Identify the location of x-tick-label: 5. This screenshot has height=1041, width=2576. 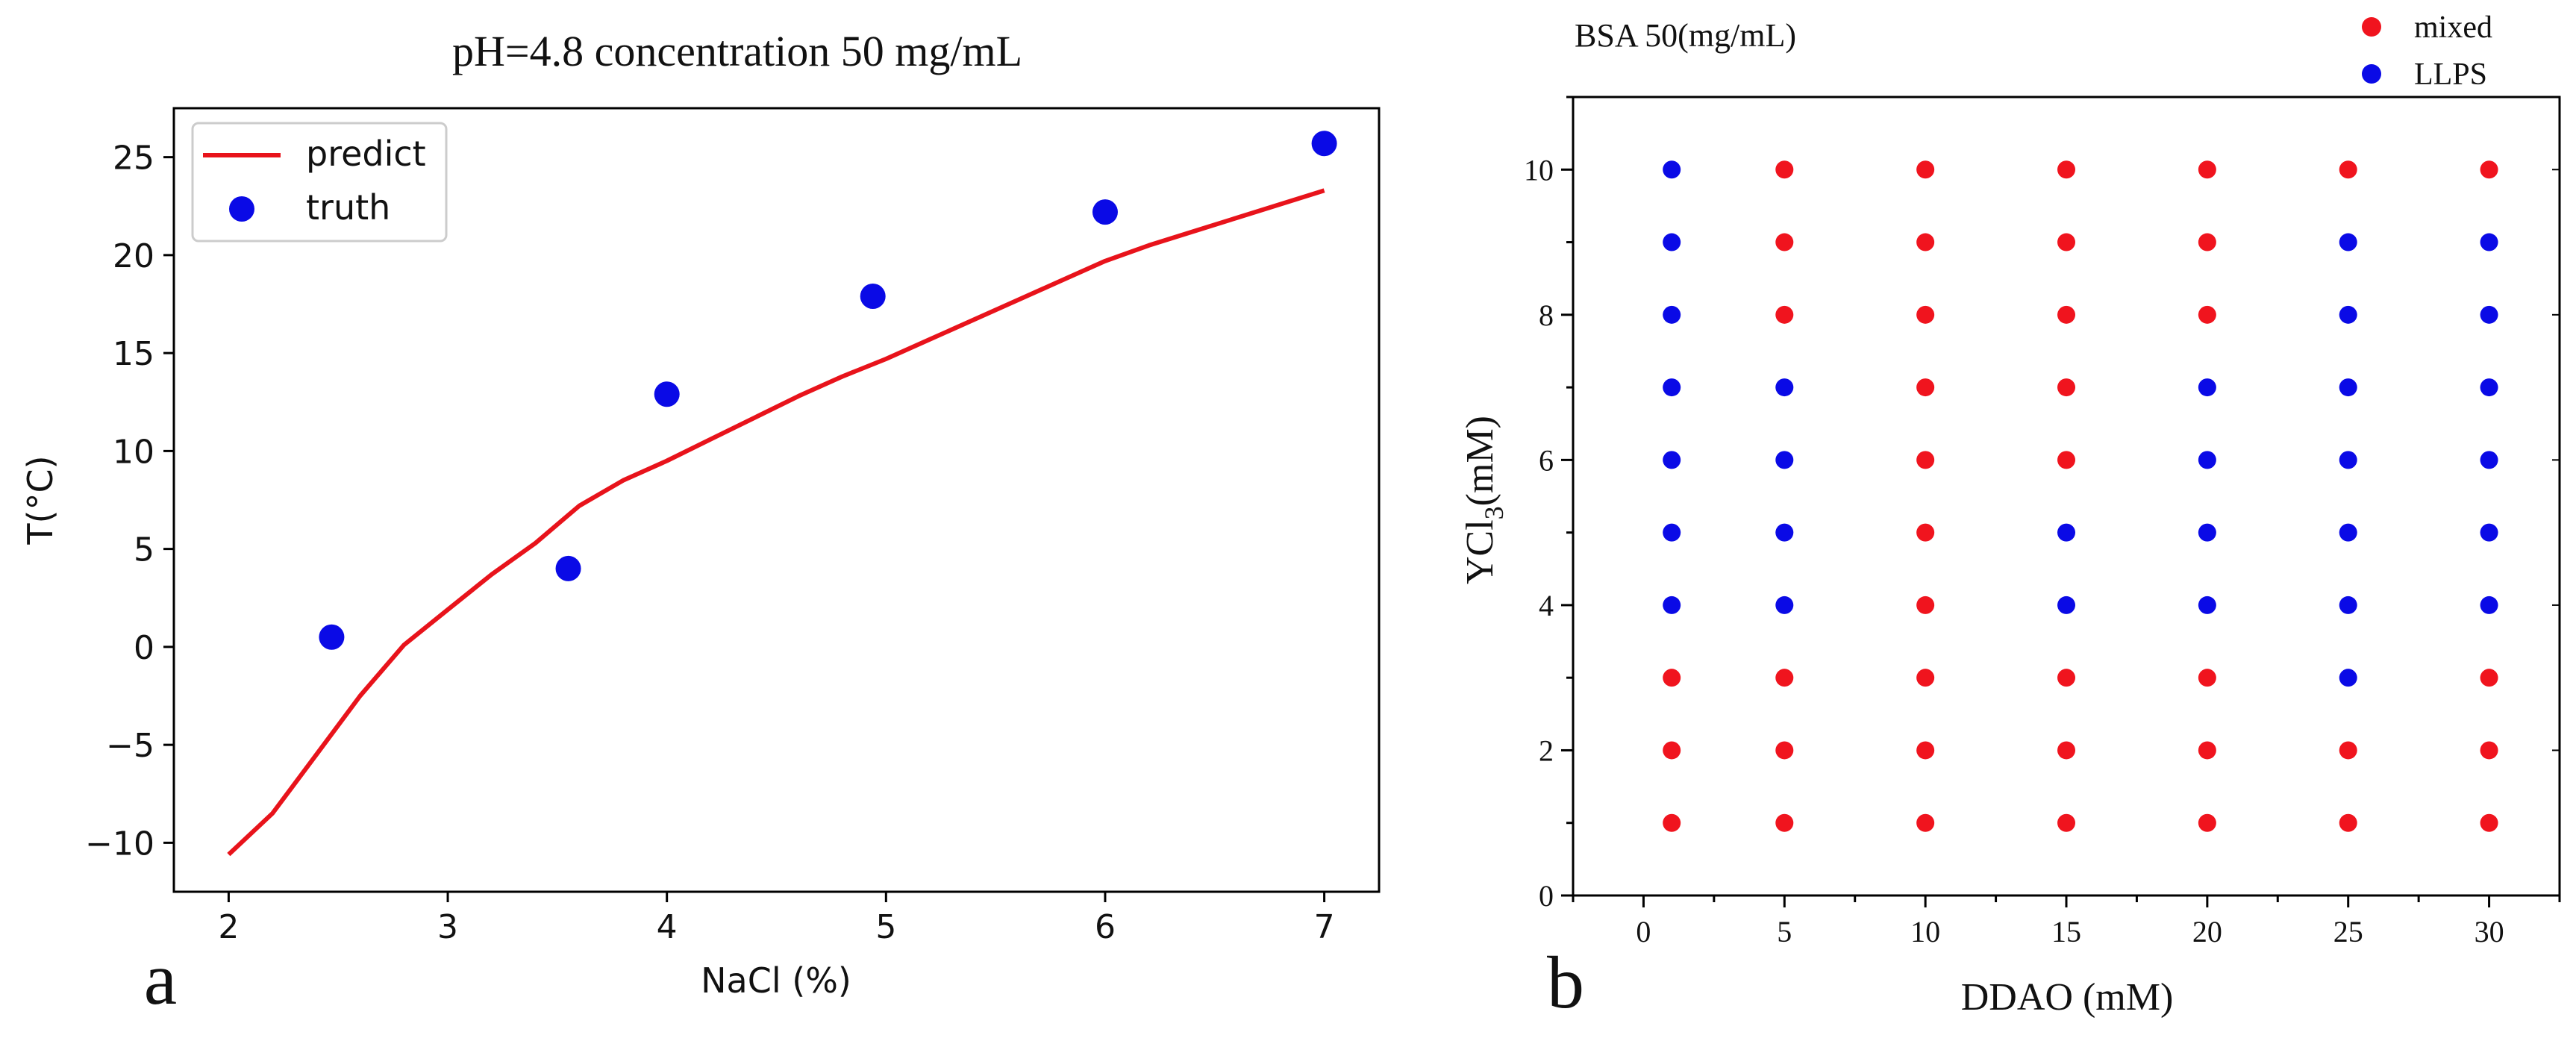
(885, 927).